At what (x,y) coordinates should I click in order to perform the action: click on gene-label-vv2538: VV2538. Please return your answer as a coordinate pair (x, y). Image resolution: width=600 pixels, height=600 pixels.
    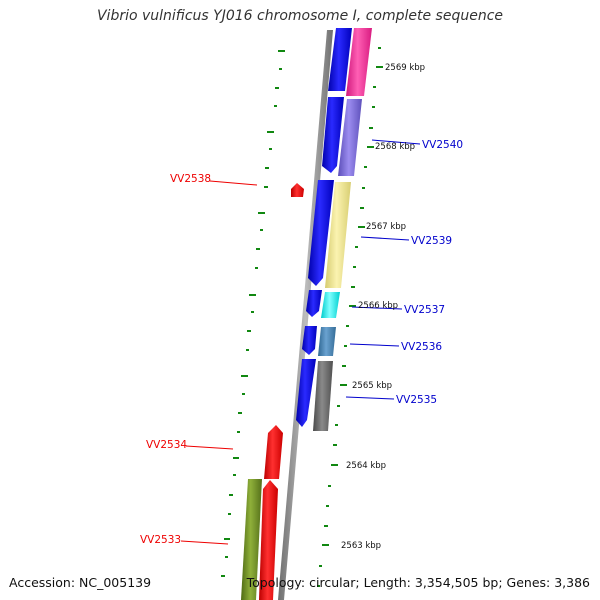
    Looking at the image, I should click on (190, 179).